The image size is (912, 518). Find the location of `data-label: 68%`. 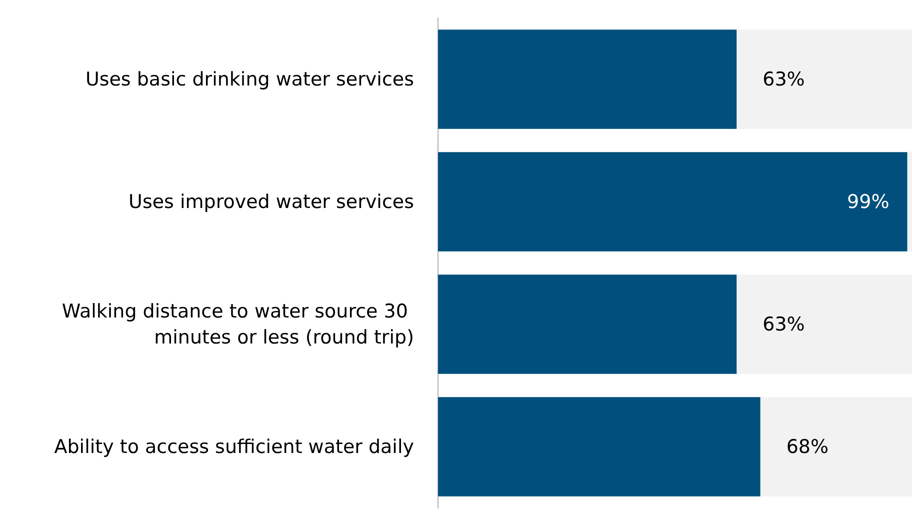

data-label: 68% is located at coordinates (807, 447).